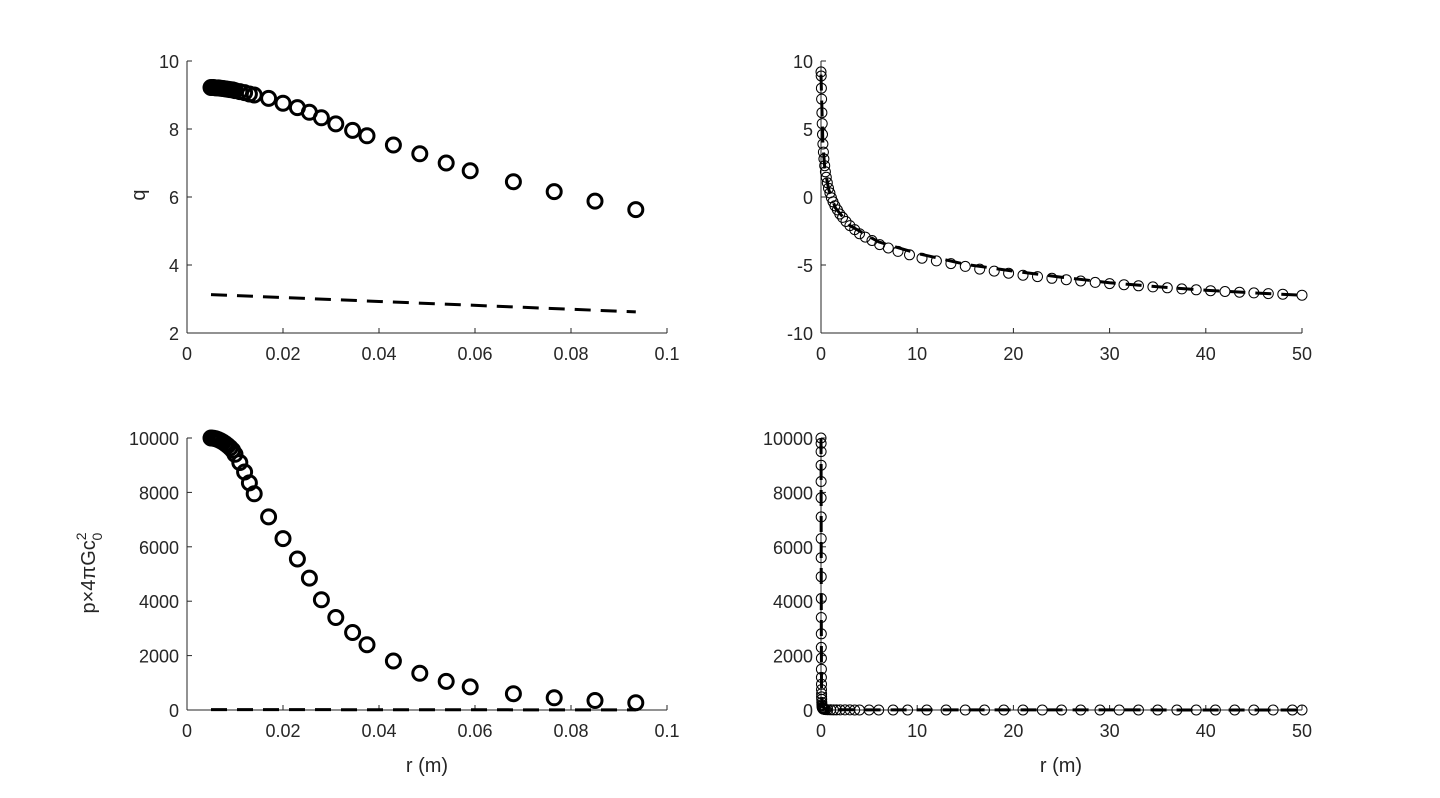 The image size is (1440, 798). I want to click on y-tick-label-top-right: 0, so click(808, 198).